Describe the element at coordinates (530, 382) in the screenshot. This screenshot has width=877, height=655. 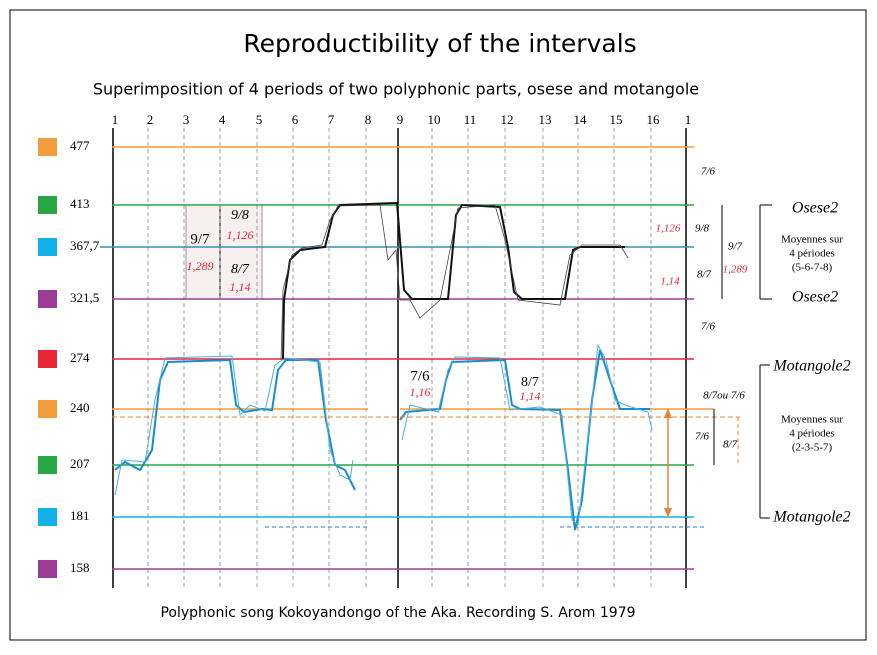
I see `interval-ratio: 8/7` at that location.